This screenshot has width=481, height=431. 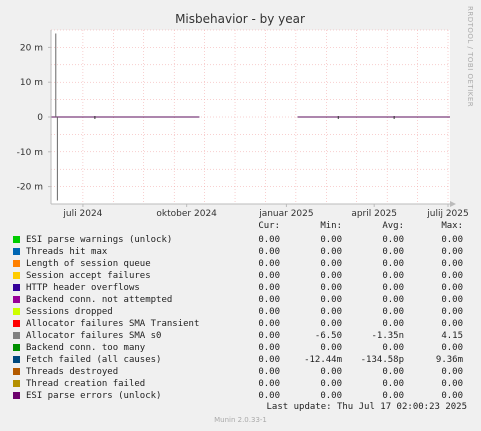 What do you see at coordinates (94, 360) in the screenshot?
I see `legend-label: Fetch failed (all causes)` at bounding box center [94, 360].